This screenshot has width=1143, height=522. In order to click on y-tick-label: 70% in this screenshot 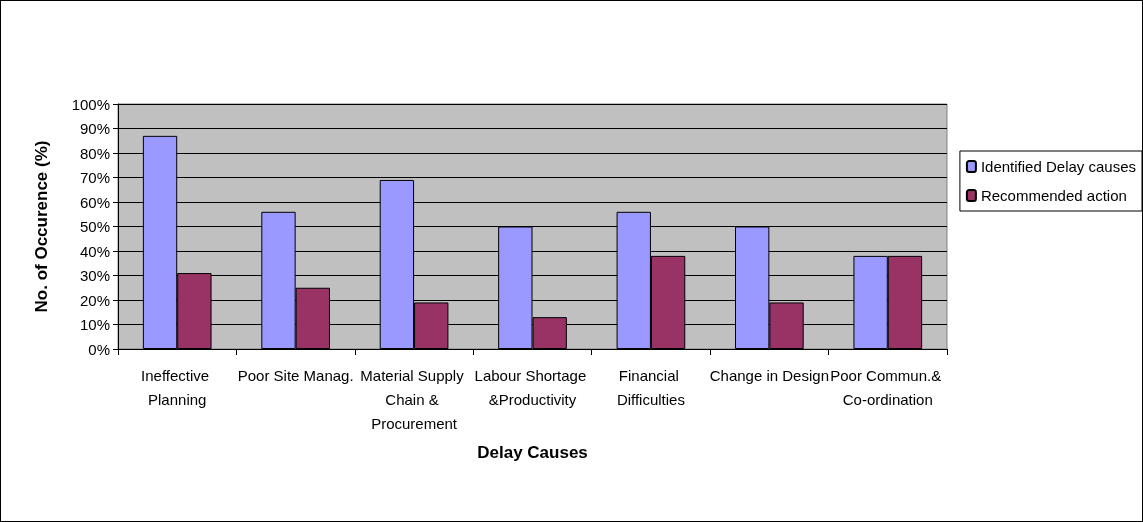, I will do `click(94, 177)`.